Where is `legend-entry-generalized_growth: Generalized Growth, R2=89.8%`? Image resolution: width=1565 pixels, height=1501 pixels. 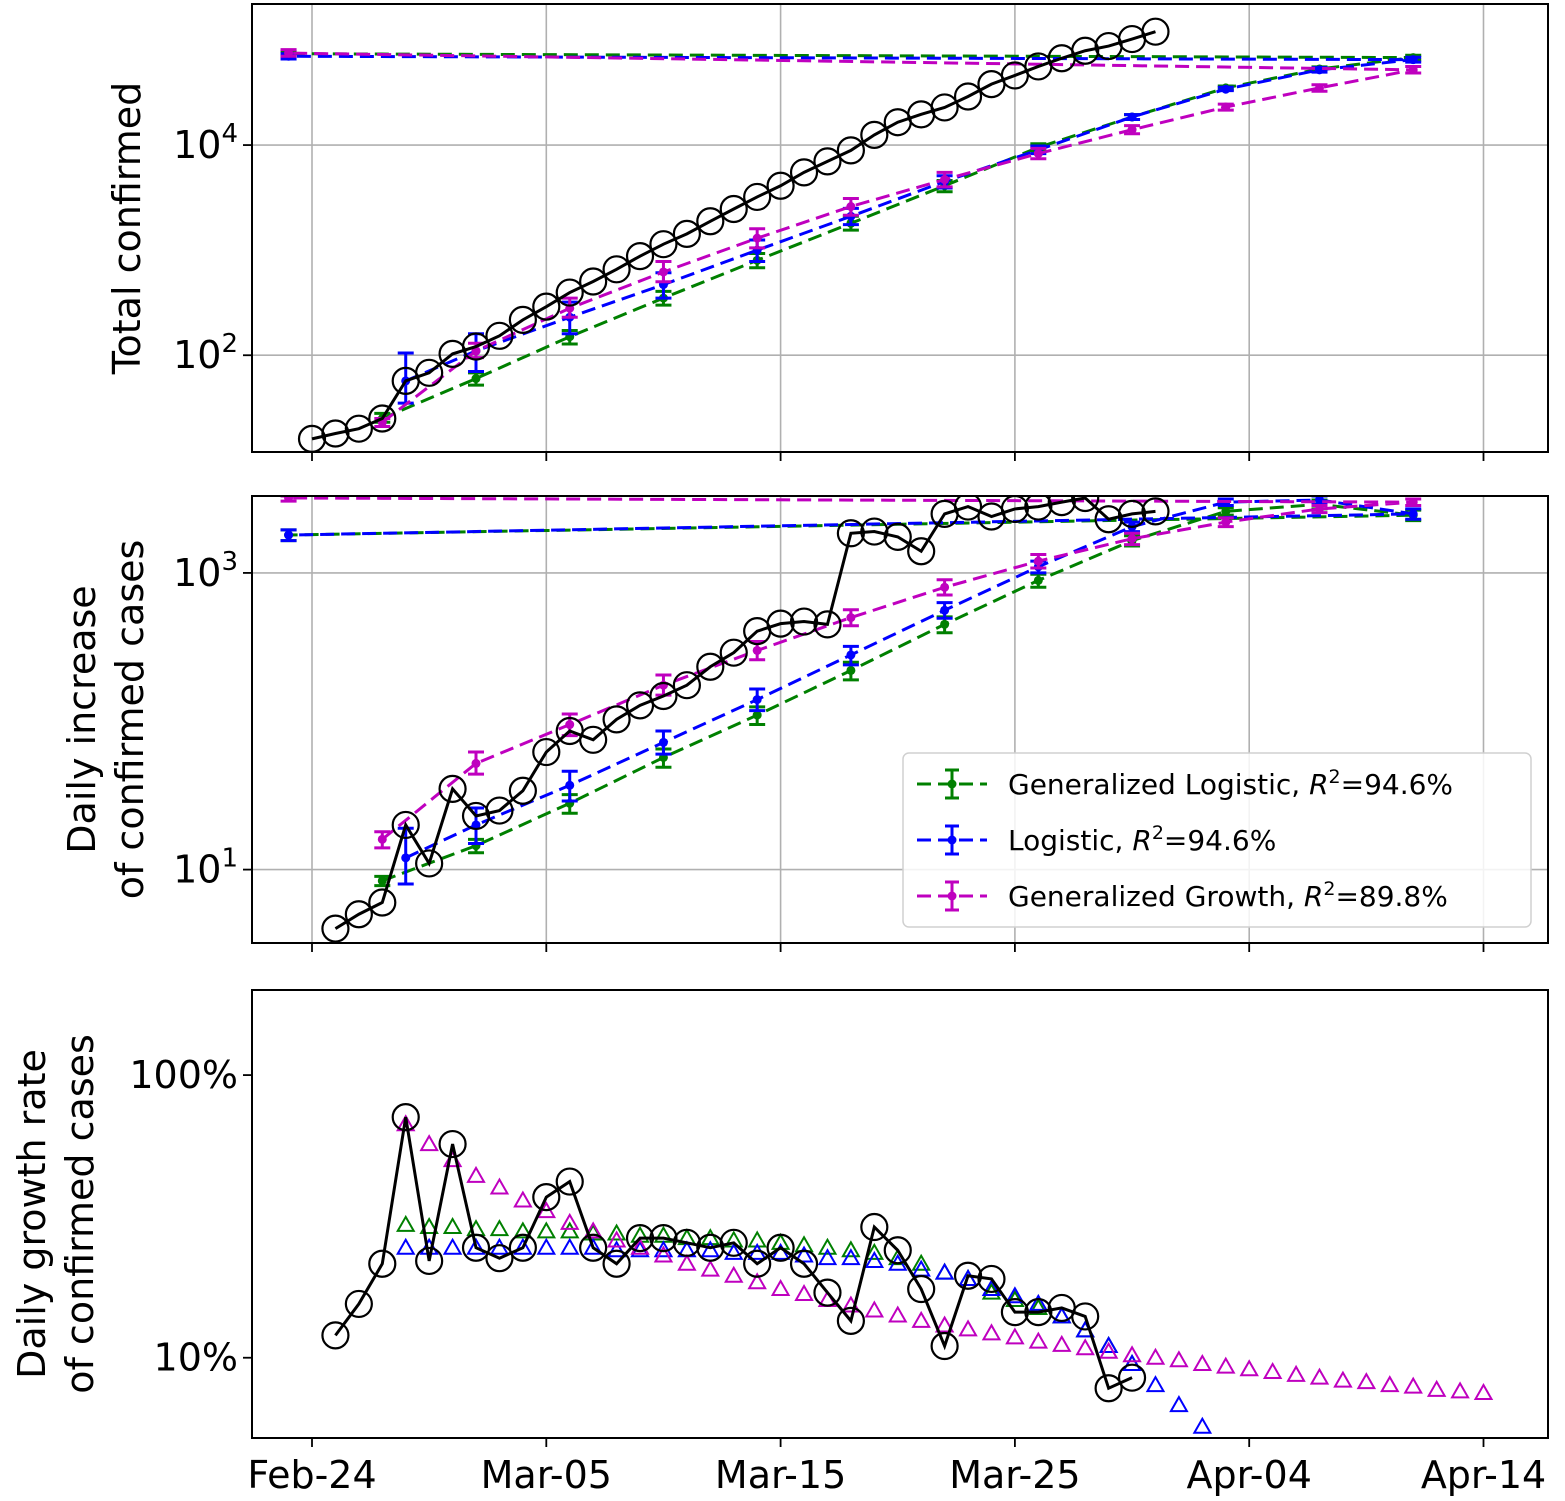
legend-entry-generalized_growth: Generalized Growth, R2=89.8% is located at coordinates (1182, 895).